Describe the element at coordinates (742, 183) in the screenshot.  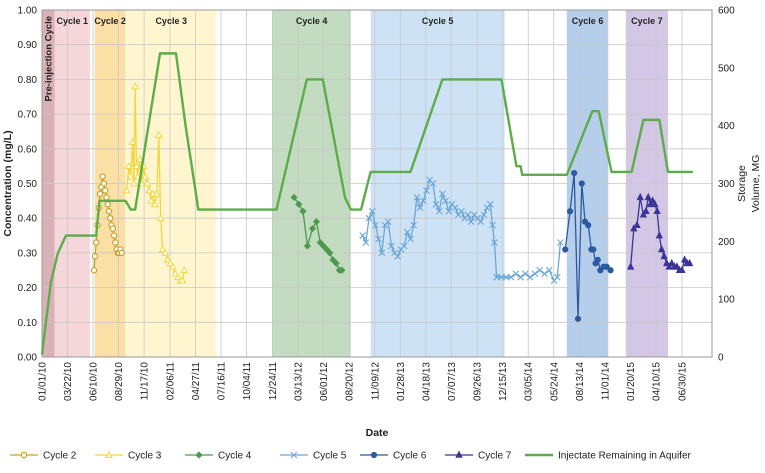
I see `y-right-axis-title: Storage` at that location.